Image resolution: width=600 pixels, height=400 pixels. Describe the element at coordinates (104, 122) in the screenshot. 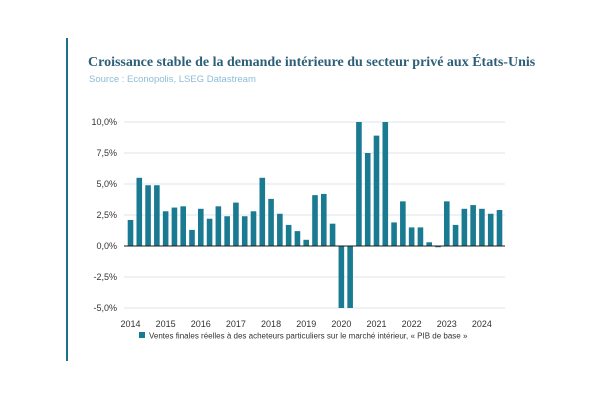

I see `y-tick-label: 10,0%` at that location.